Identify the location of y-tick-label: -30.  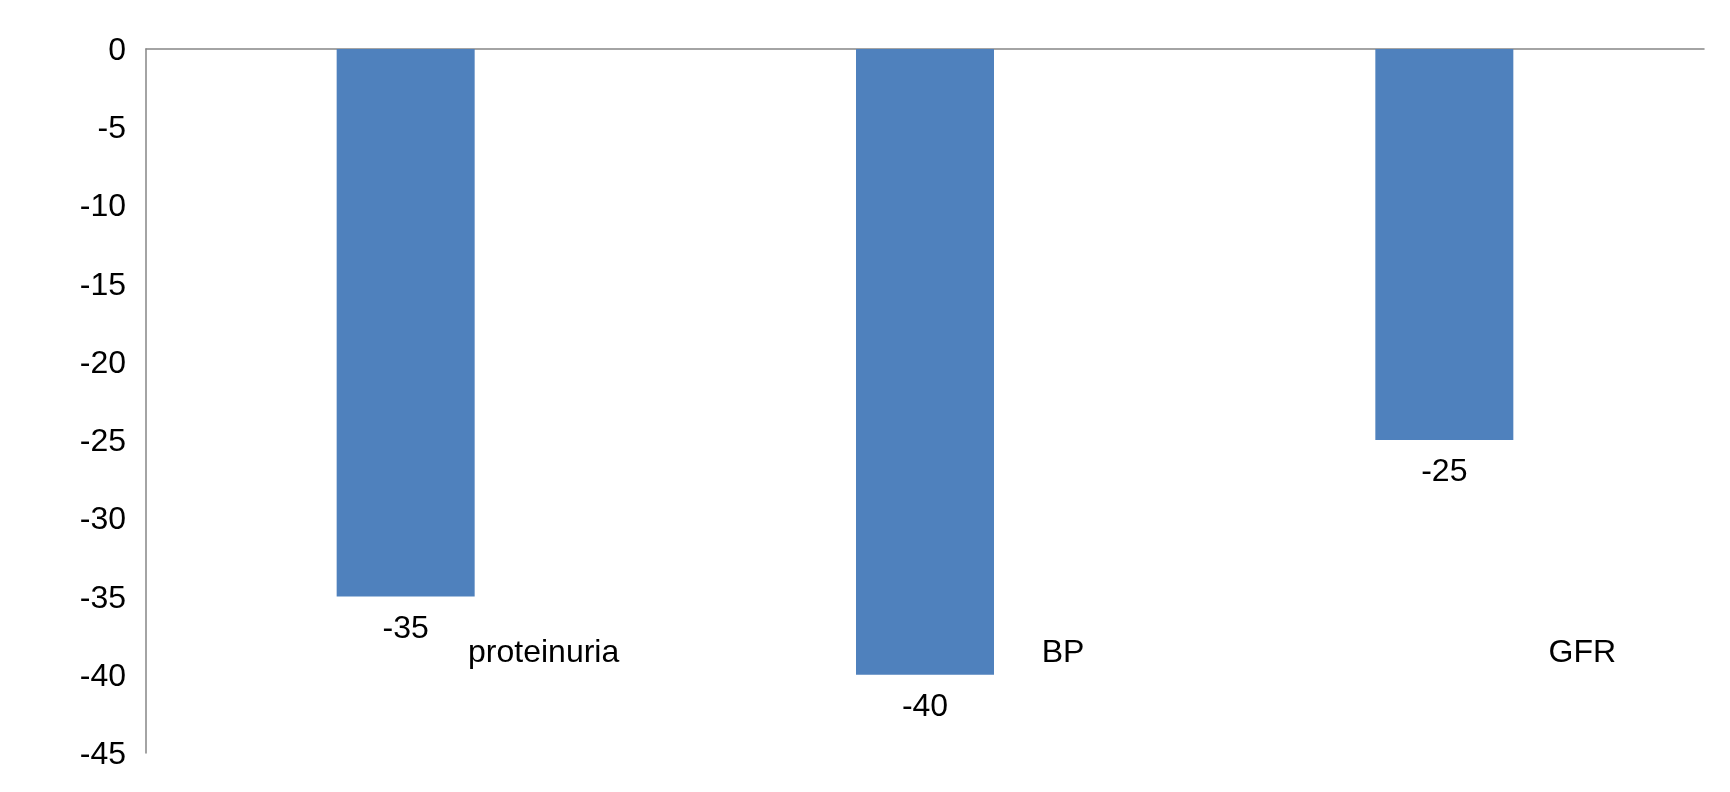
(102, 518).